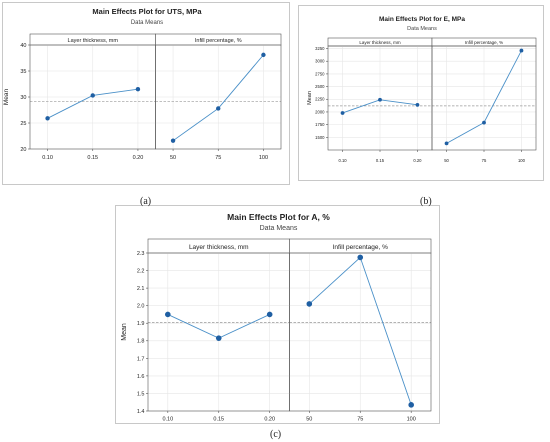  I want to click on y-tick-label: 1.8, so click(141, 342).